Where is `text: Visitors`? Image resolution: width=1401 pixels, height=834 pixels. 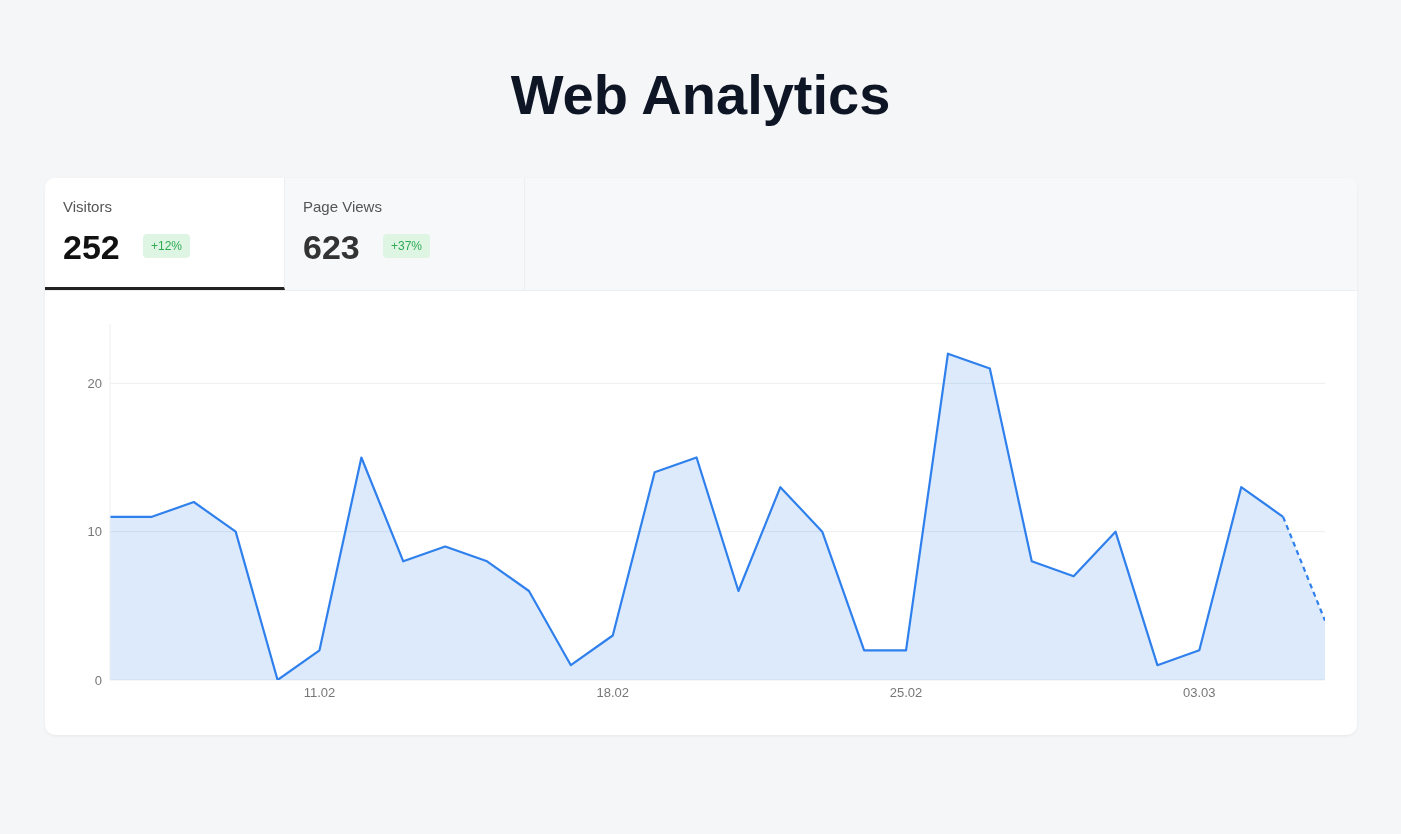
text: Visitors is located at coordinates (87, 206).